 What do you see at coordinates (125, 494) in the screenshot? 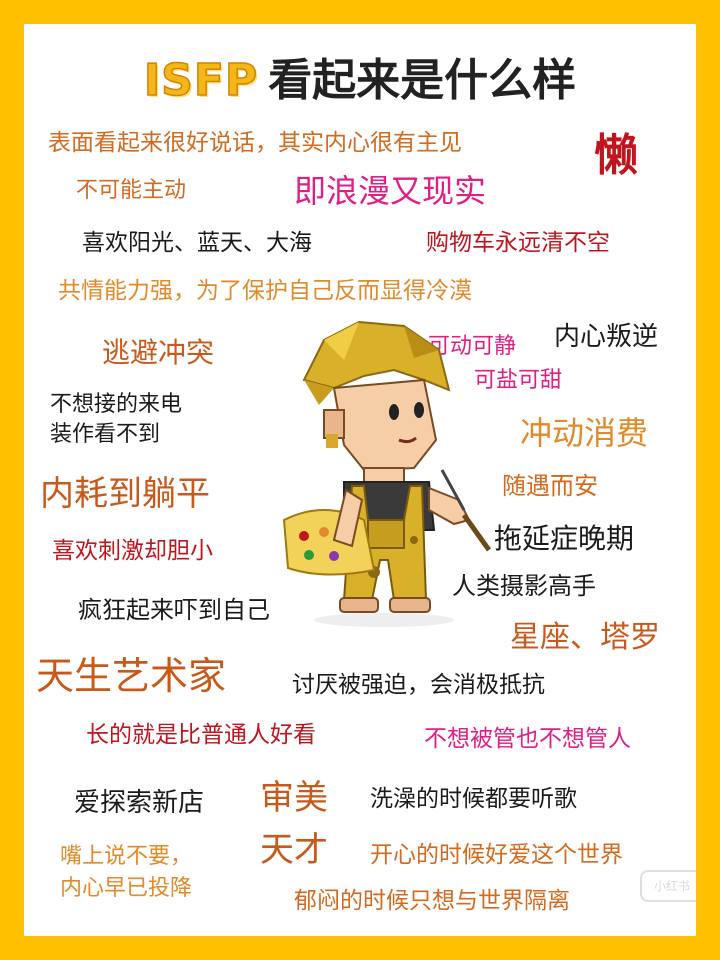
I see `phrase: 内耗到躺平` at bounding box center [125, 494].